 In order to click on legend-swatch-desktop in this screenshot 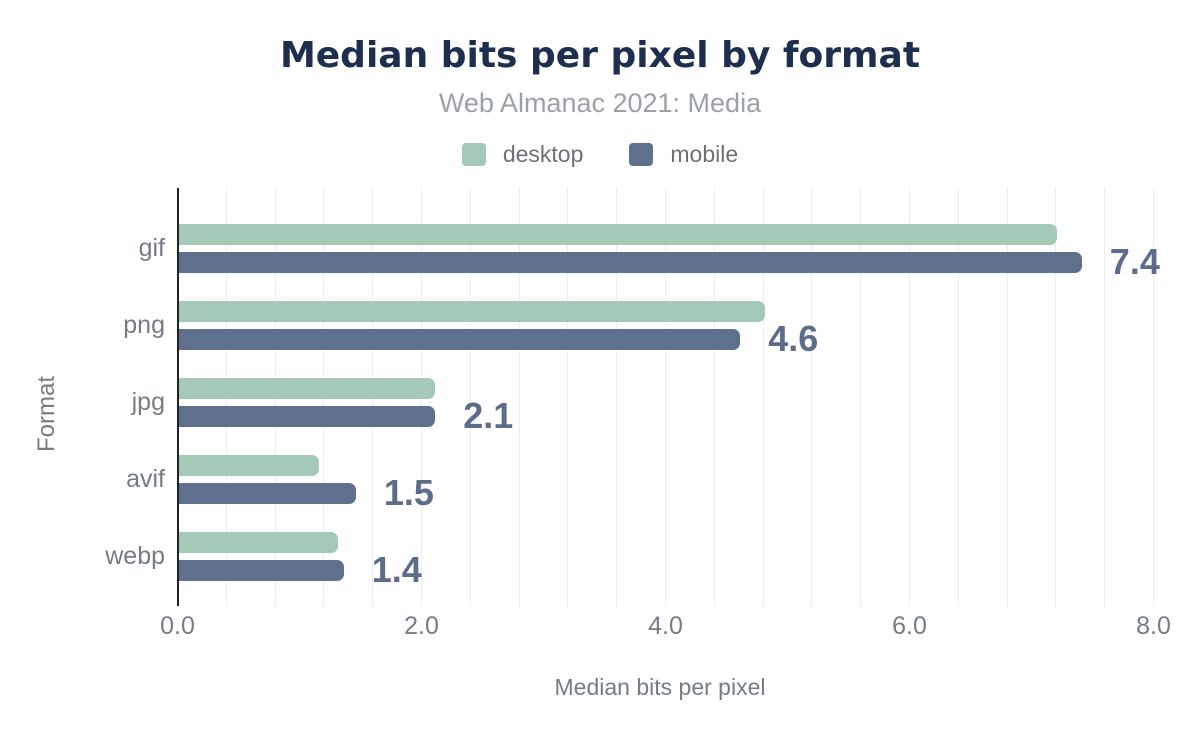, I will do `click(473, 154)`.